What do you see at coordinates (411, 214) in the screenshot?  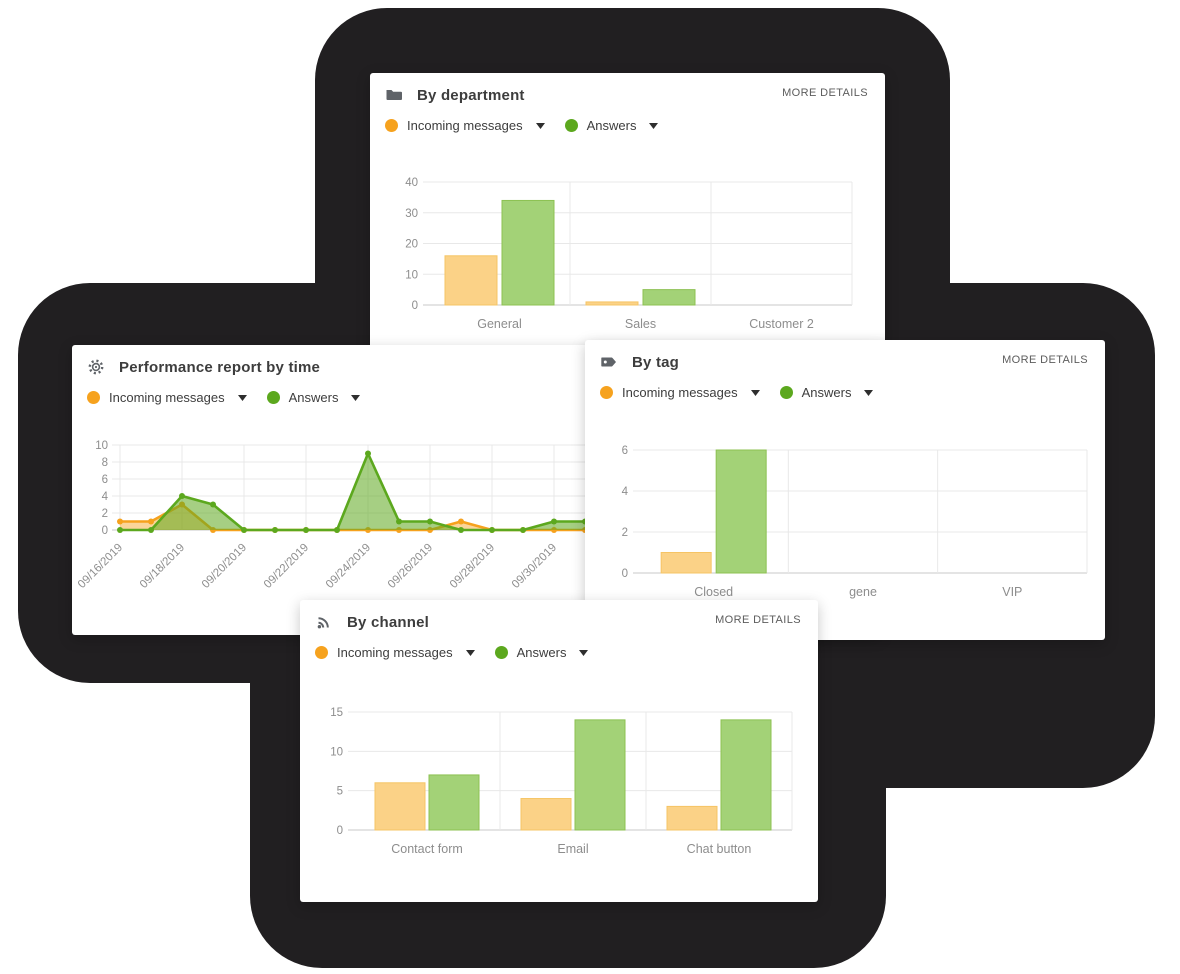 I see `svg-text: 30` at bounding box center [411, 214].